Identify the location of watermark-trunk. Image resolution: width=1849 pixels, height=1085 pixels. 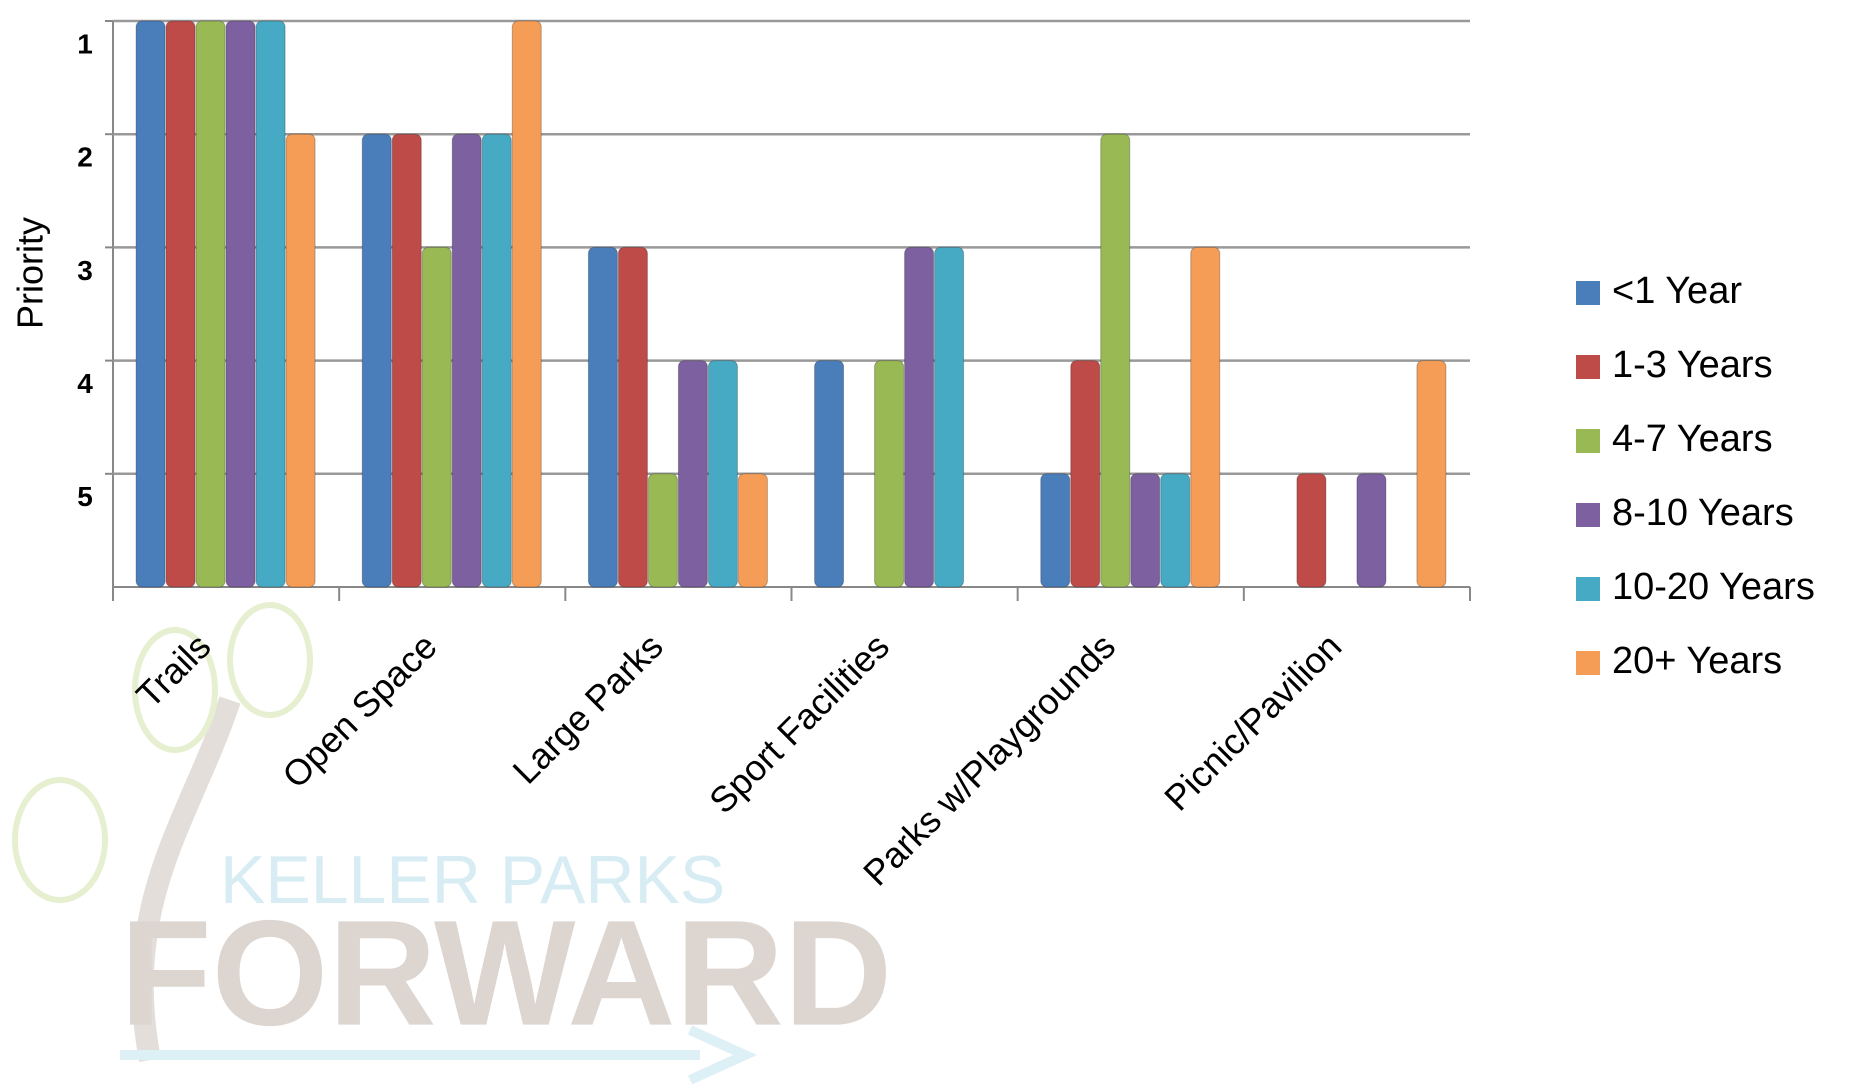
(186, 879).